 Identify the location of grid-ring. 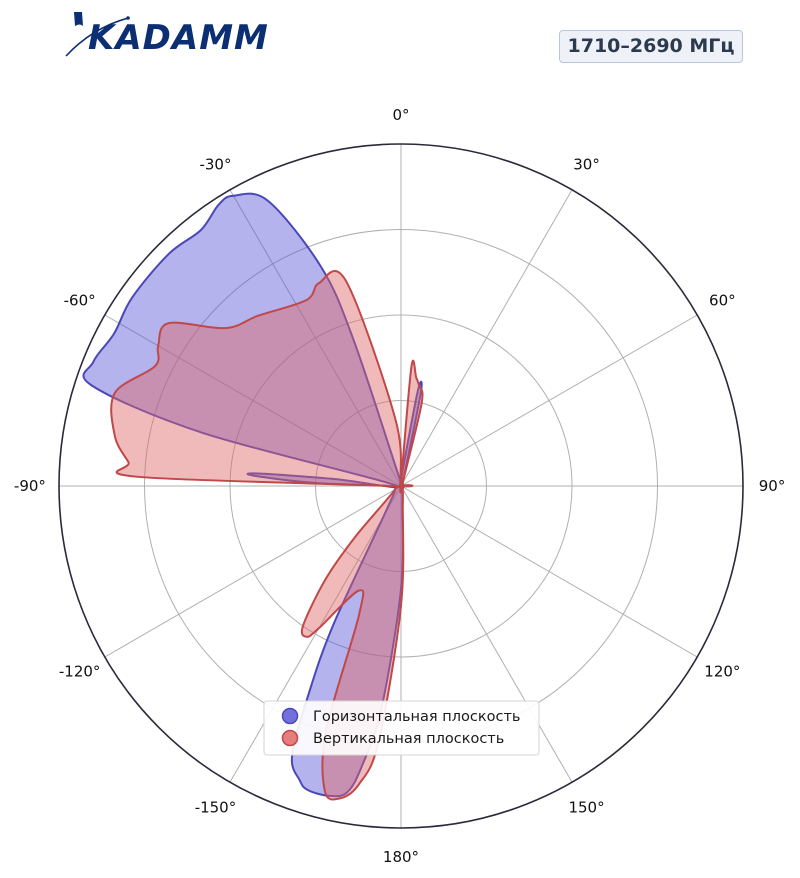
(401, 486).